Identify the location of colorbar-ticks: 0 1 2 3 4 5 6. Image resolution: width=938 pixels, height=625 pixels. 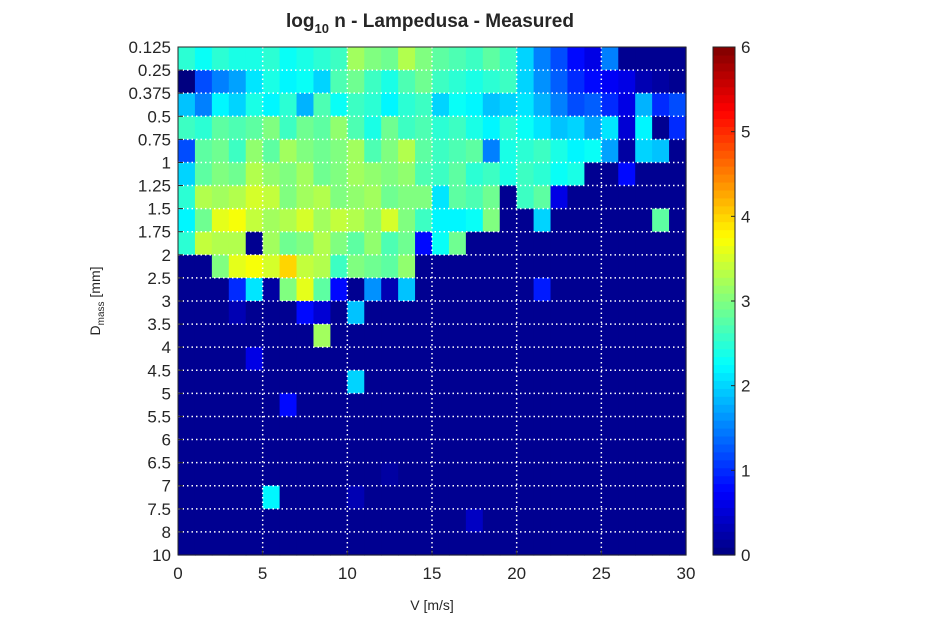
(740, 301).